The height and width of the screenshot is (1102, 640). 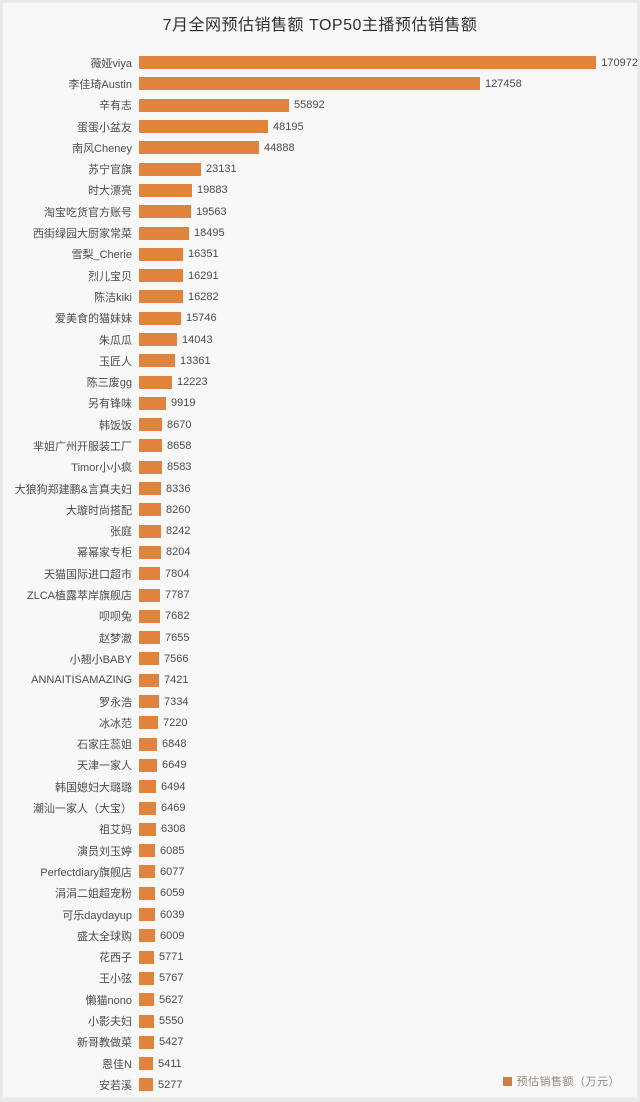 I want to click on bar-category-label: 冰冰范, so click(x=115, y=723).